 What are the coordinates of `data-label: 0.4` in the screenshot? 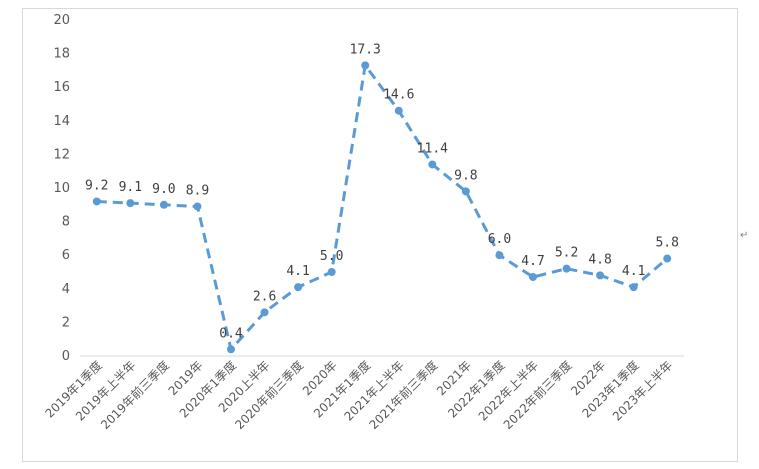 It's located at (231, 333).